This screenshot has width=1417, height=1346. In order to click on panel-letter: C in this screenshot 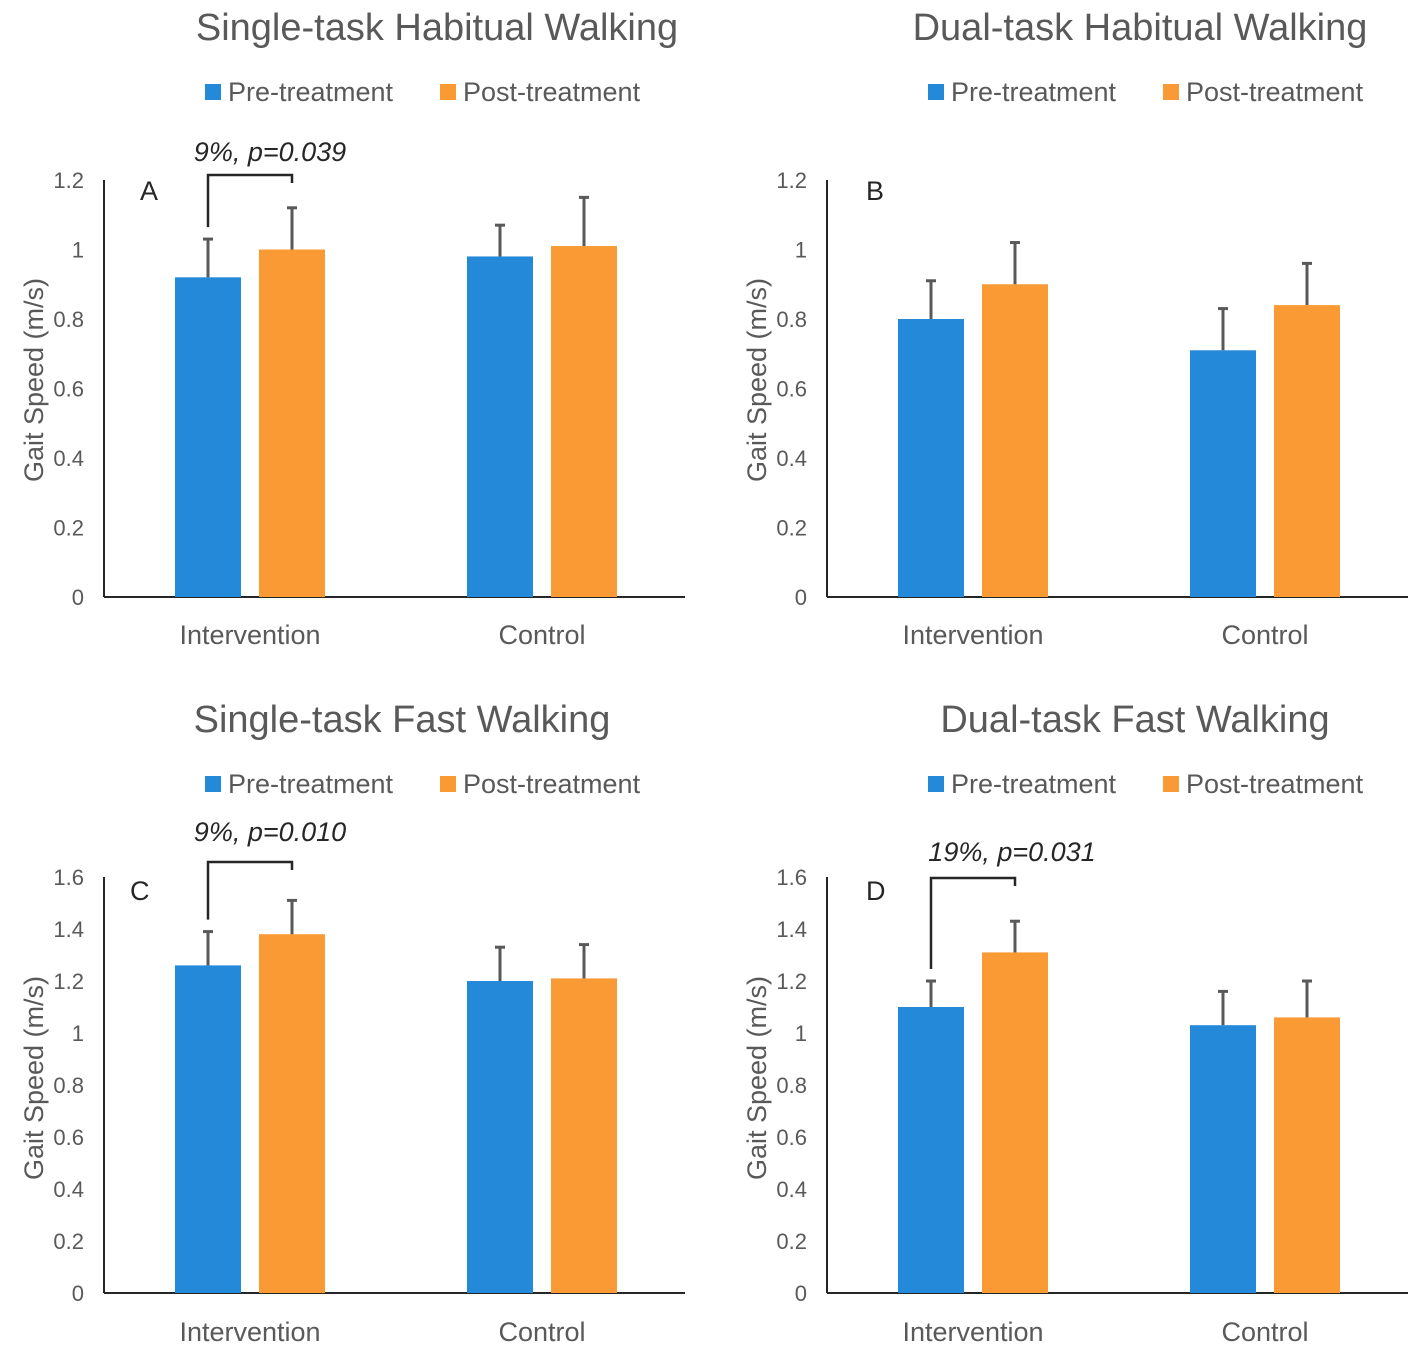, I will do `click(140, 891)`.